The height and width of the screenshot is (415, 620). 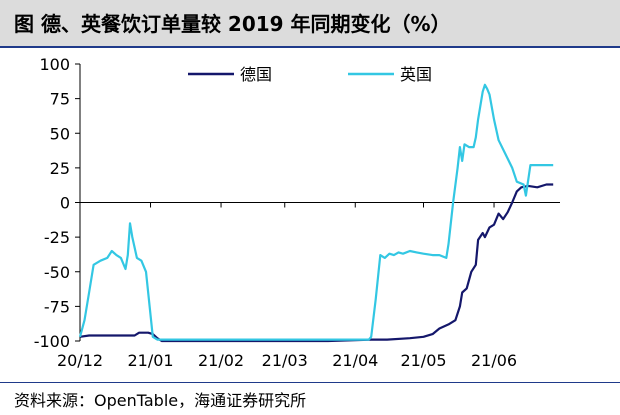 I want to click on source-note: 资料来源：OpenTable，海通证券研究所, so click(x=160, y=398).